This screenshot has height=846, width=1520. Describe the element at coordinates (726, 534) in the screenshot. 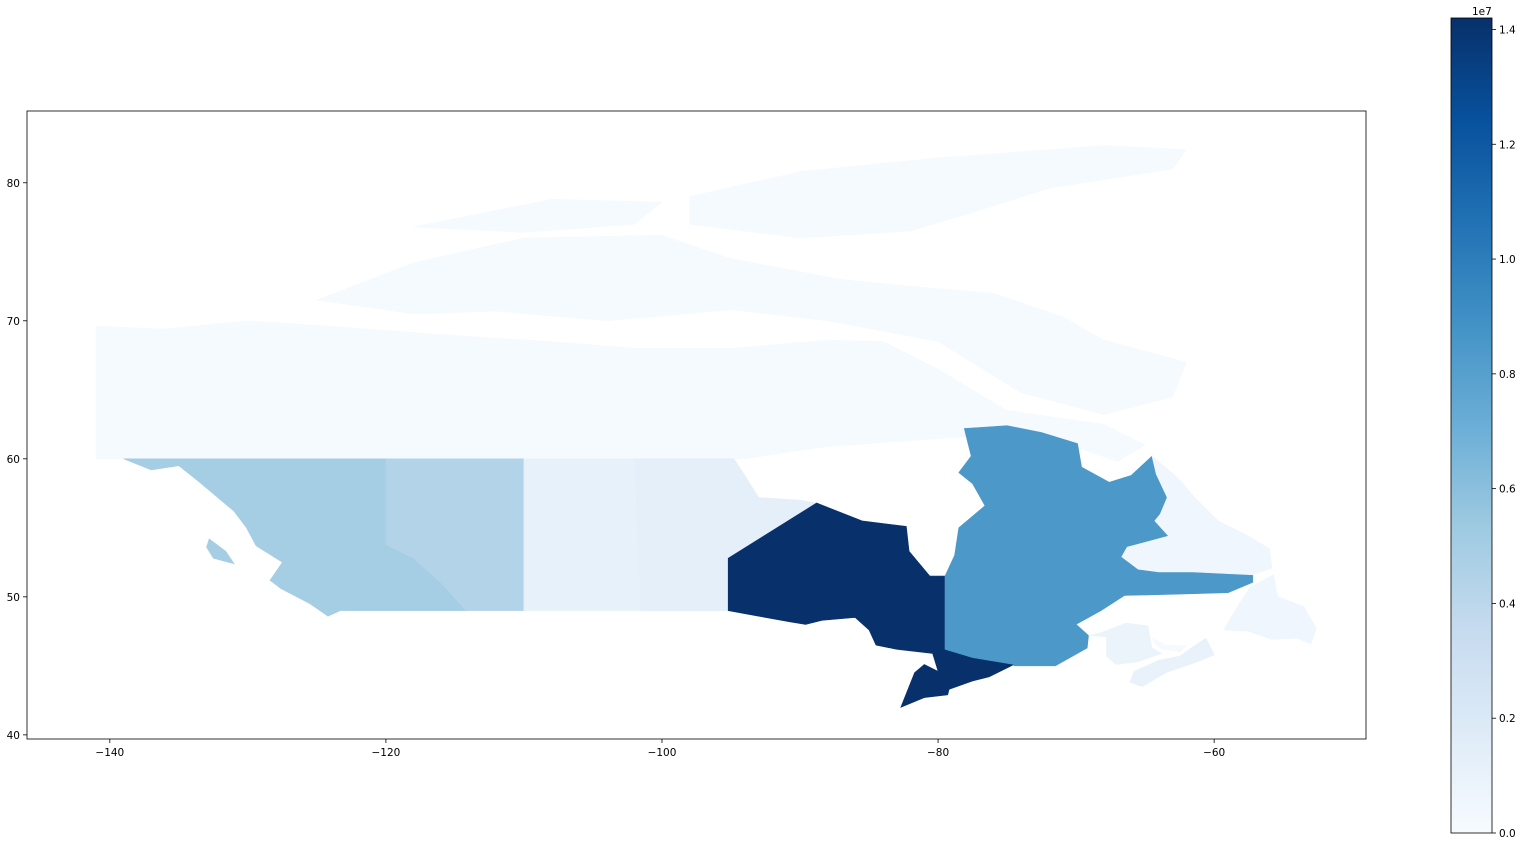

I see `region-manitoba` at that location.